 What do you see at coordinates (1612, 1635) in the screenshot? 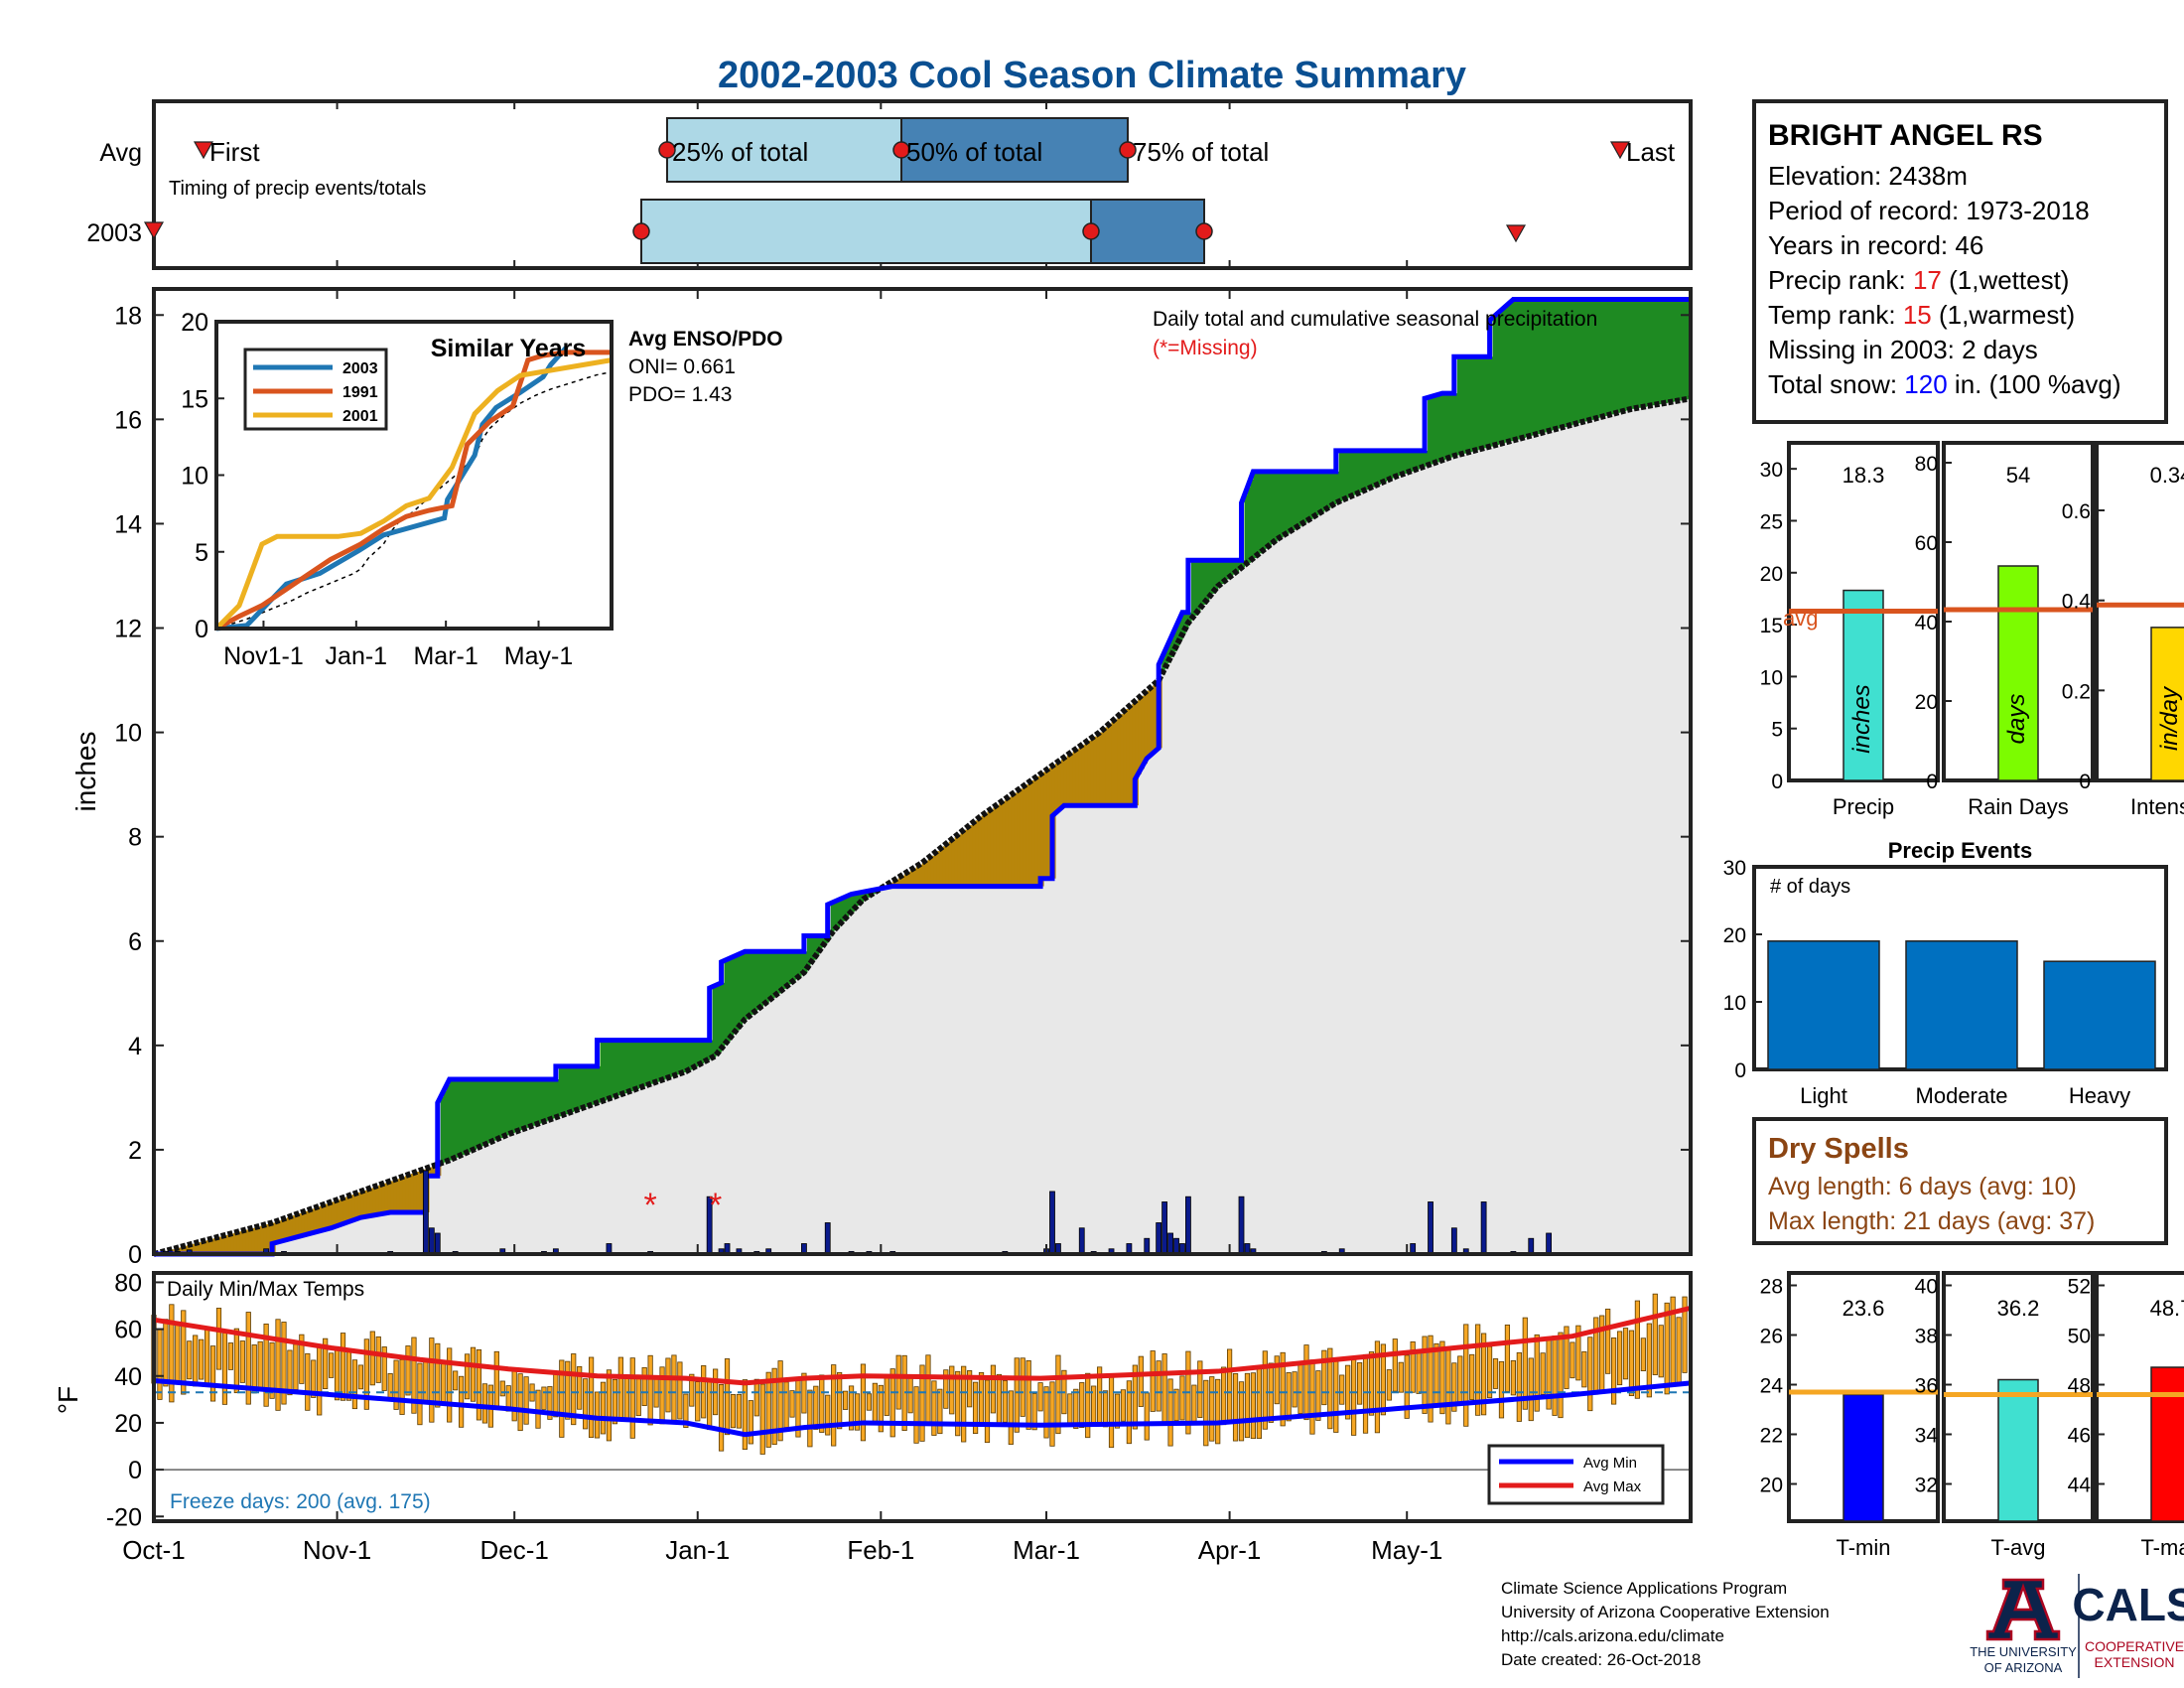
I see `footer-url: http://cals.arizona.edu/climate` at bounding box center [1612, 1635].